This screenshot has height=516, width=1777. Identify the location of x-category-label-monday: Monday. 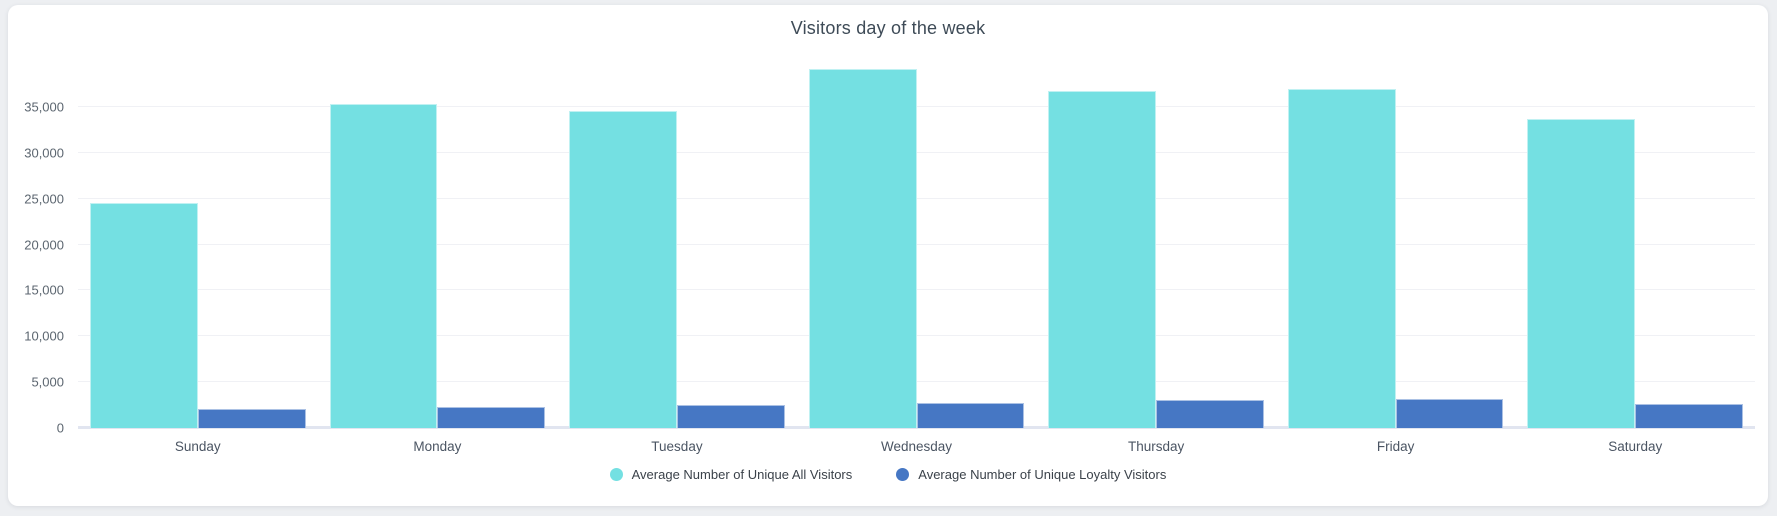
(437, 446).